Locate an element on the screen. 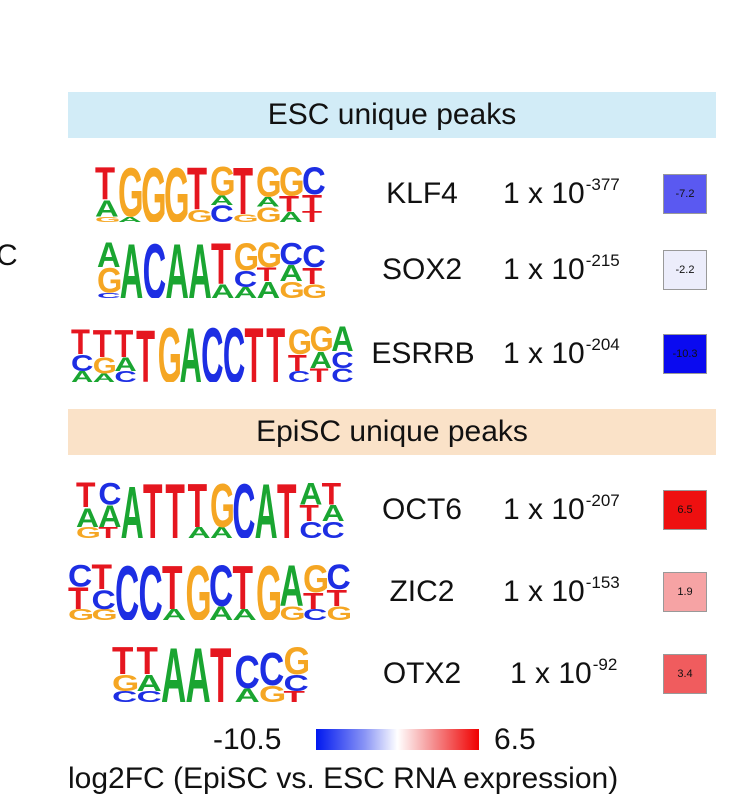 The height and width of the screenshot is (811, 746). gene-name: OCT6 is located at coordinates (421, 509).